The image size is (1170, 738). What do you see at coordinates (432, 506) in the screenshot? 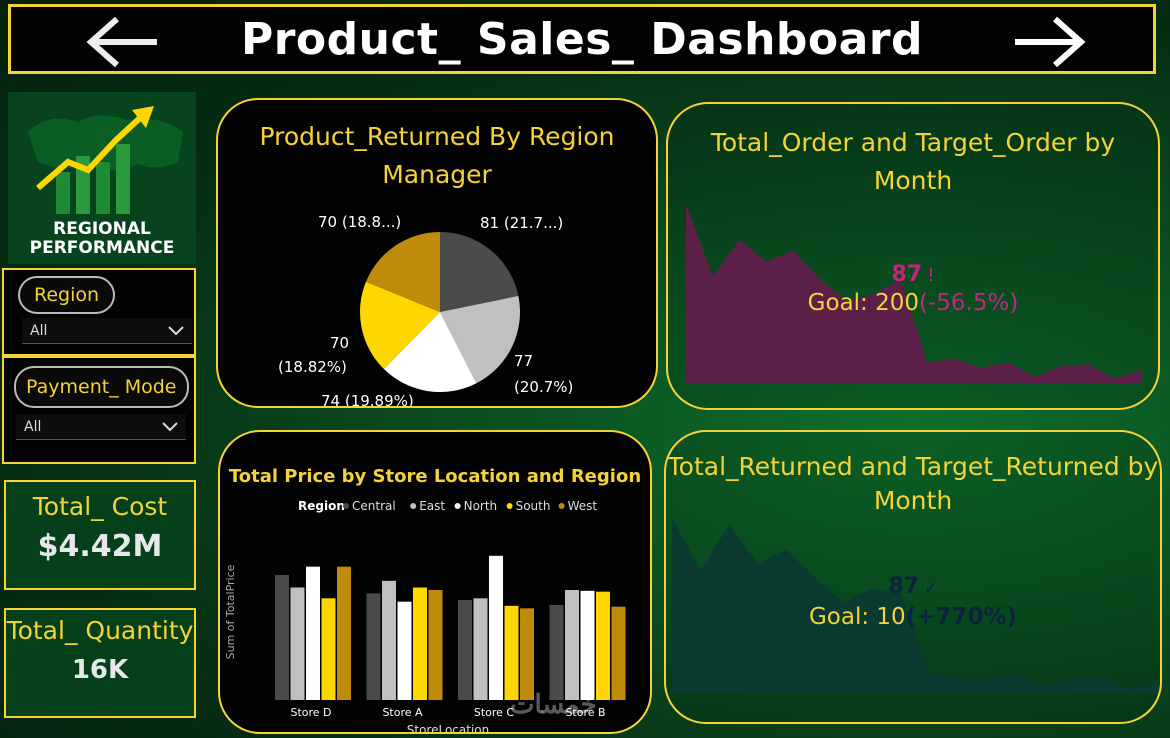
I see `legend-label-east: East` at bounding box center [432, 506].